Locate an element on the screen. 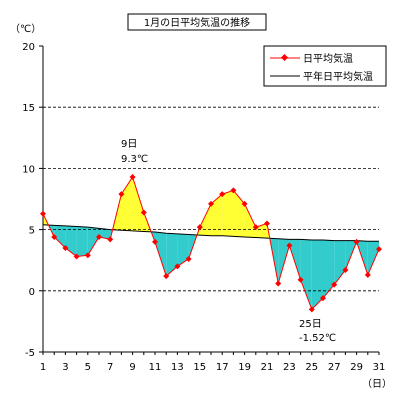  legend: 日平均気温 平年日平均気温 is located at coordinates (325, 66).